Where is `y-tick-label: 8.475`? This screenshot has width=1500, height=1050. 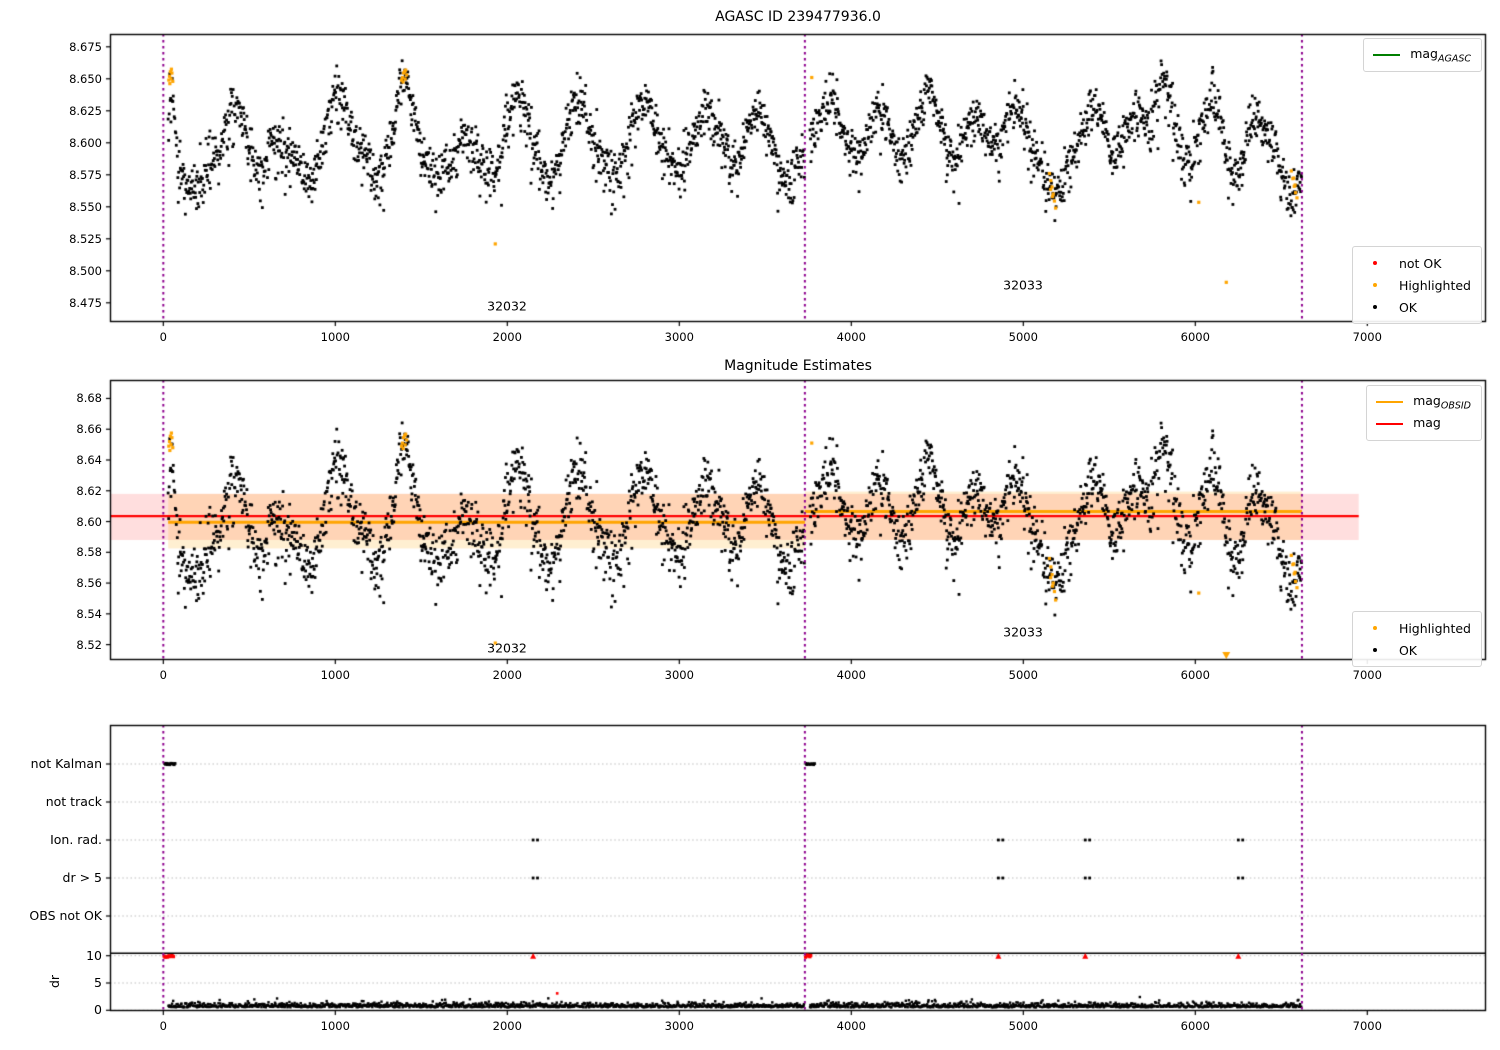 y-tick-label: 8.475 is located at coordinates (85, 302).